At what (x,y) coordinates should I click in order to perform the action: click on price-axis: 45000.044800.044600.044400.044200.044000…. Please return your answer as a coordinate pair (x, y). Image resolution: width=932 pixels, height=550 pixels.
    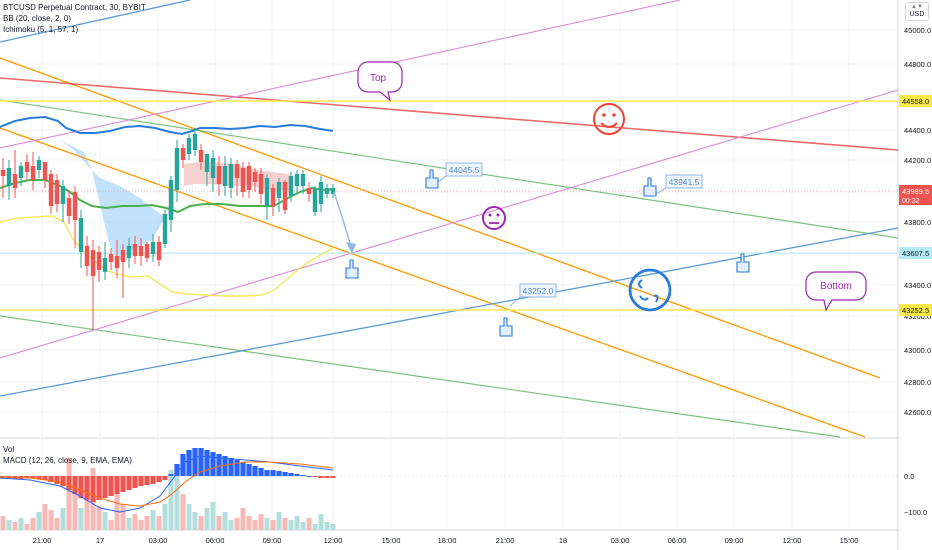
    Looking at the image, I should click on (915, 271).